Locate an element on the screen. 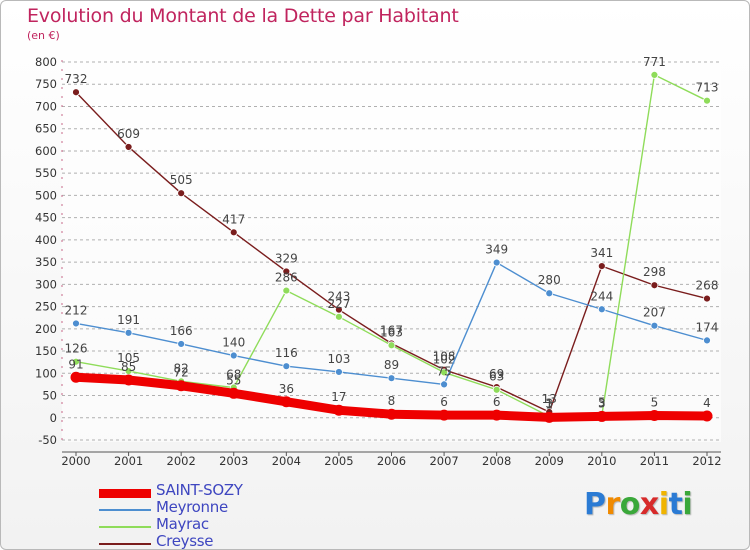 The height and width of the screenshot is (550, 750). x-tick-label: 2010 is located at coordinates (601, 461).